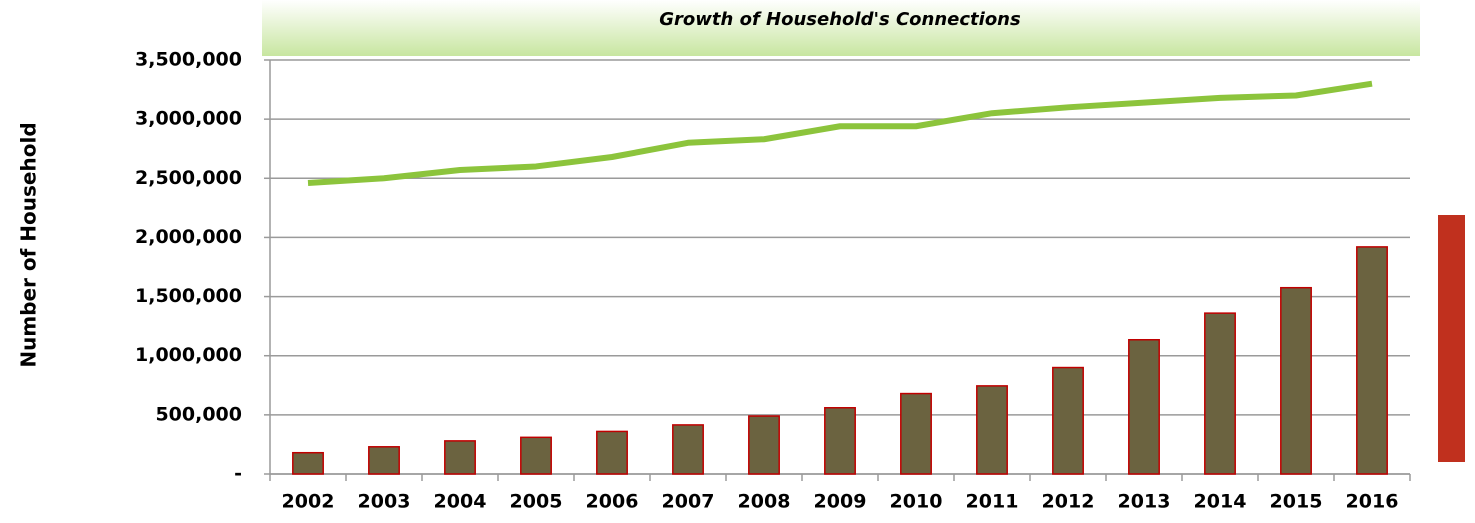  I want to click on y-tick-label: 1,000,000, so click(188, 355).